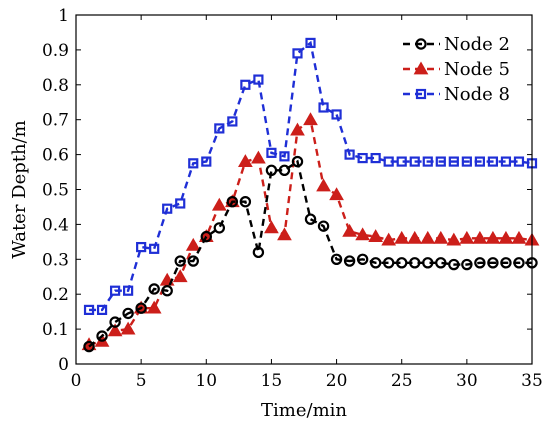 The image size is (550, 428). Describe the element at coordinates (55, 191) in the screenshot. I see `y-tick-label: 0.5` at that location.